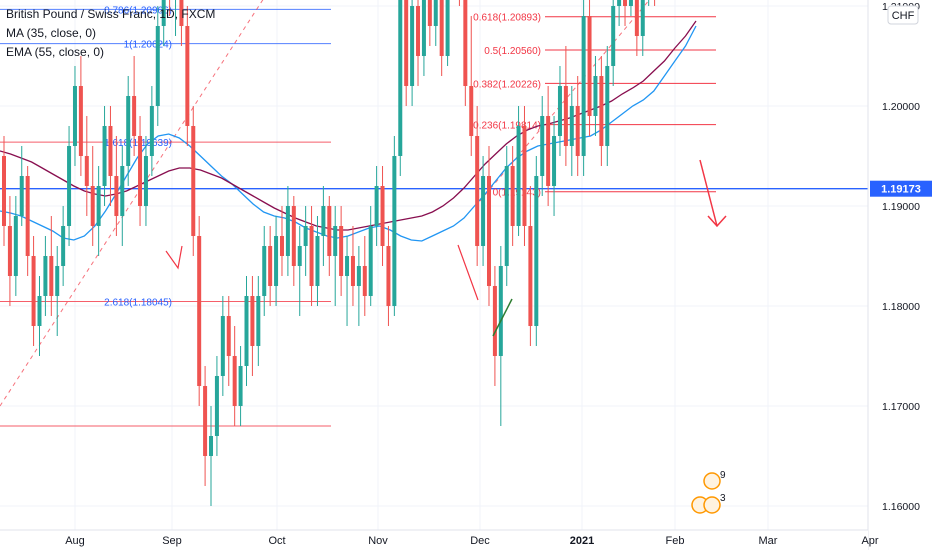  Describe the element at coordinates (768, 541) in the screenshot. I see `time-tick-label: Mar` at that location.